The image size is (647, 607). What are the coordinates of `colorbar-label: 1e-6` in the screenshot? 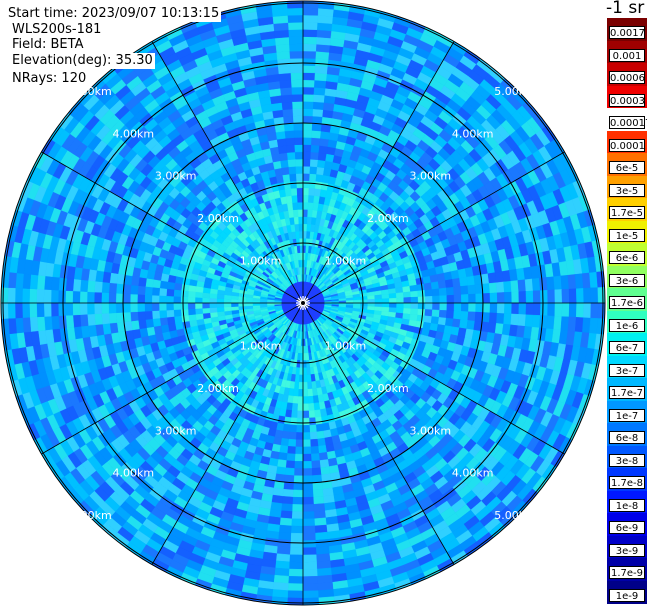 It's located at (627, 325).